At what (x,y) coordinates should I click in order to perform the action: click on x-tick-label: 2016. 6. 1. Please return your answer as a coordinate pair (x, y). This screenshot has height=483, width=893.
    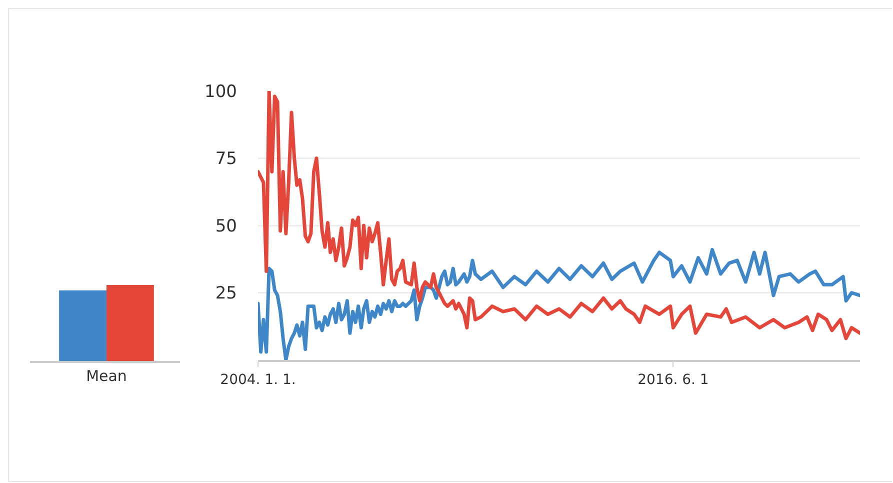
    Looking at the image, I should click on (673, 380).